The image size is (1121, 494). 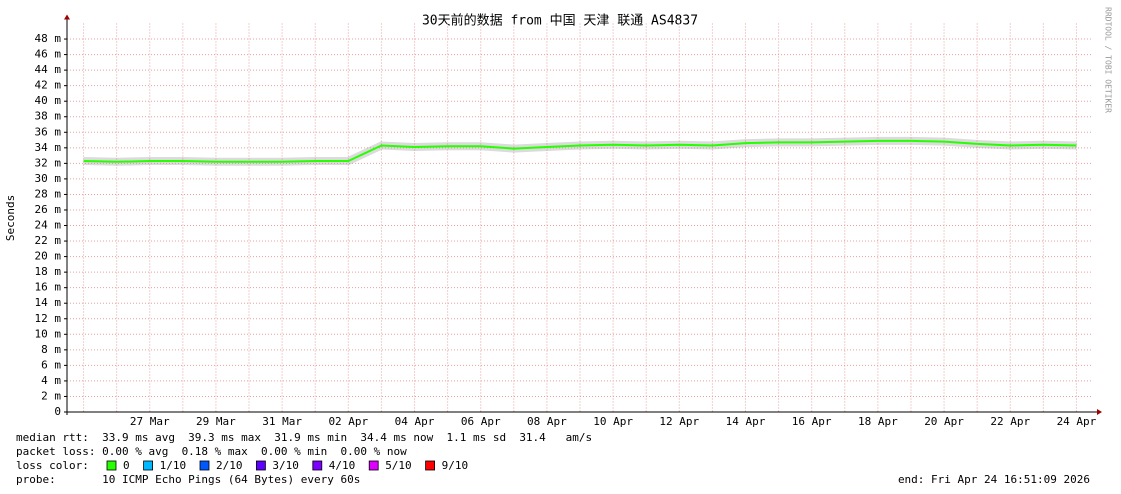 What do you see at coordinates (10, 218) in the screenshot?
I see `y-axis-label: Seconds` at bounding box center [10, 218].